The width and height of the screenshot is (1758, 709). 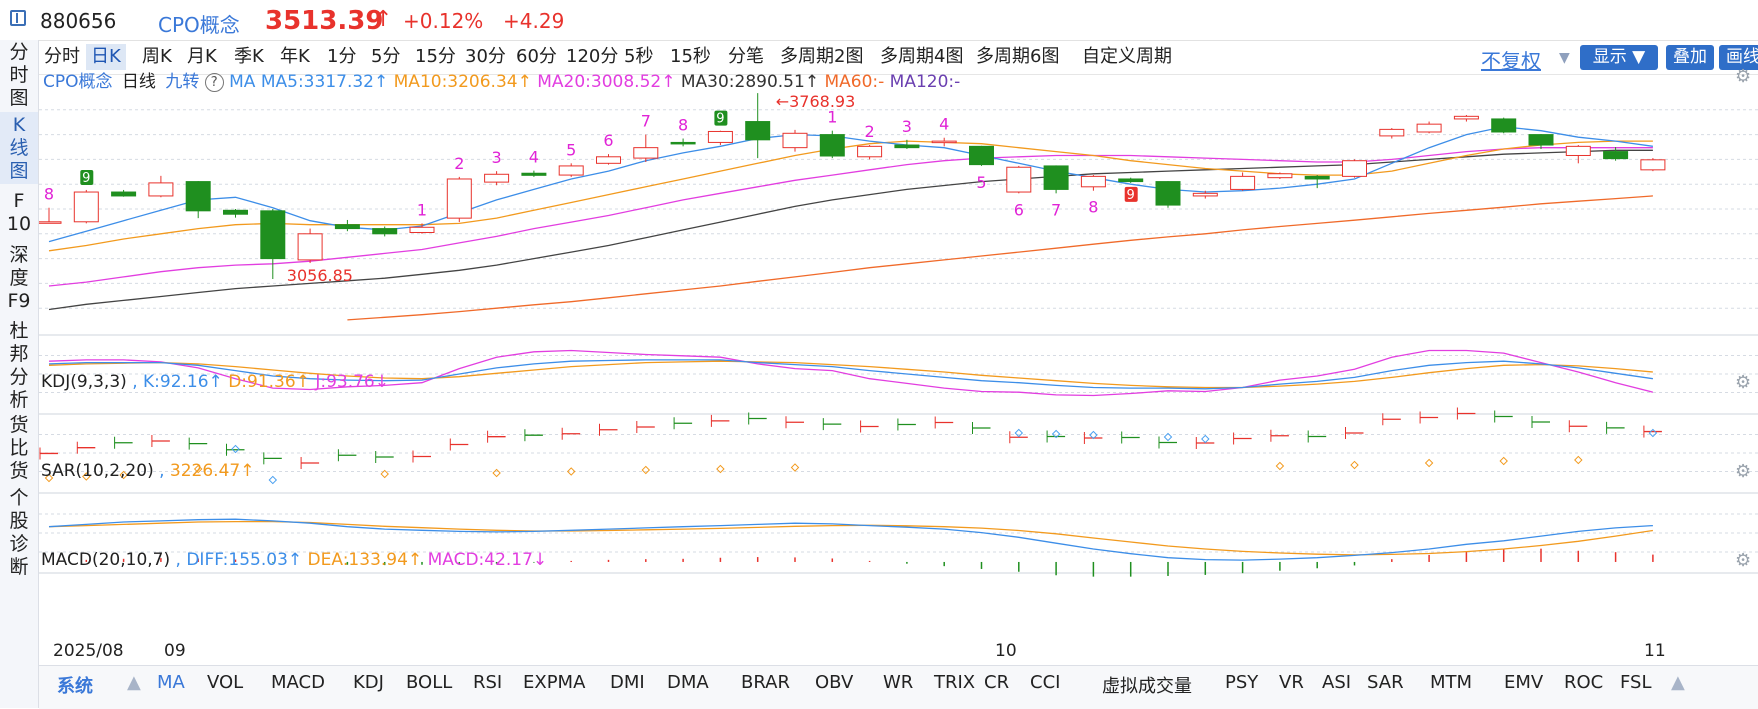 I want to click on indicator-tab-24: FSL, so click(x=1636, y=682).